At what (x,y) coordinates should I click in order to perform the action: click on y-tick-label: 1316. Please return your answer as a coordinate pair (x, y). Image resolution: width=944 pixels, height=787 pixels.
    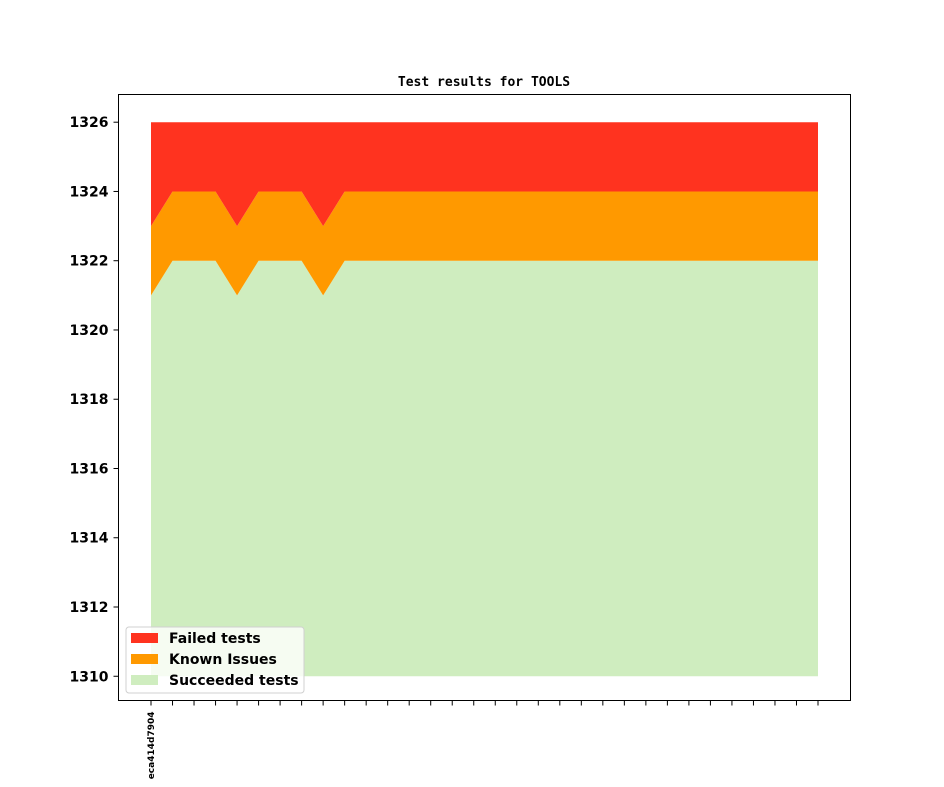
    Looking at the image, I should click on (89, 469).